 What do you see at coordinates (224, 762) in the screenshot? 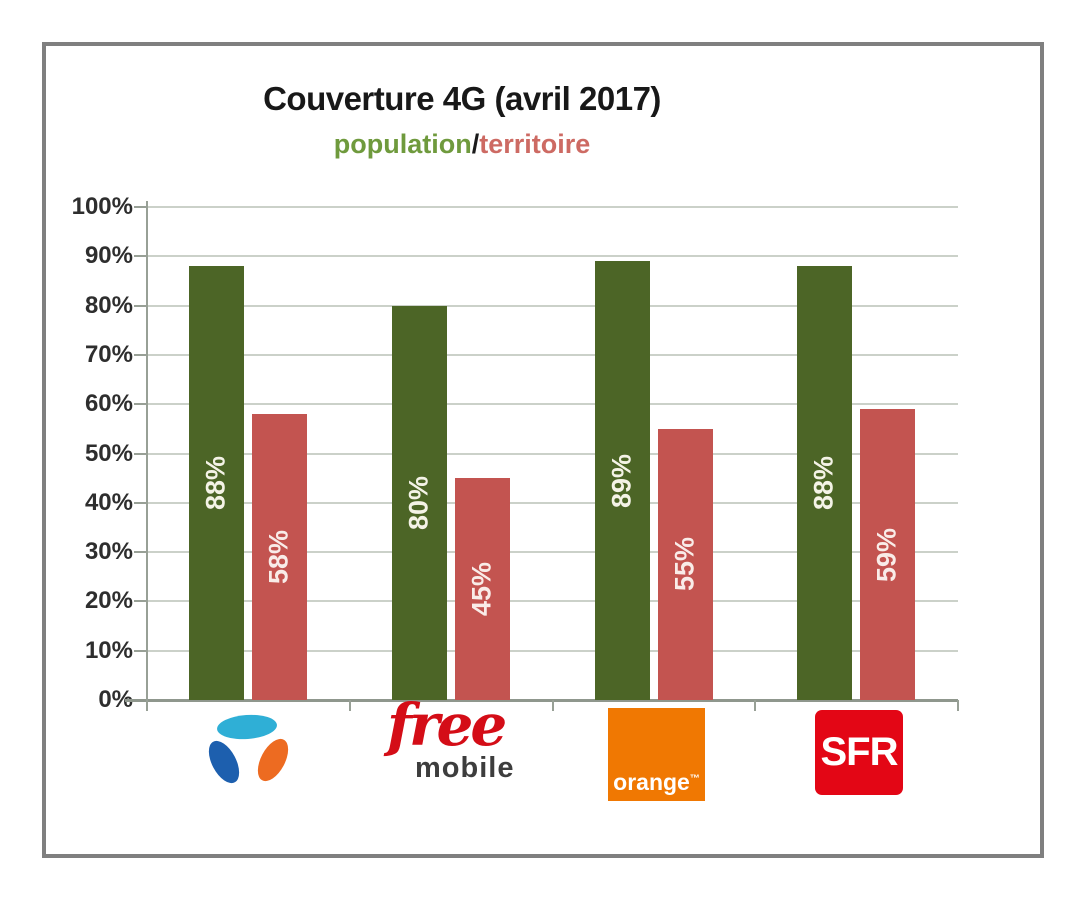
I see `bouygues-petal-blue-icon` at bounding box center [224, 762].